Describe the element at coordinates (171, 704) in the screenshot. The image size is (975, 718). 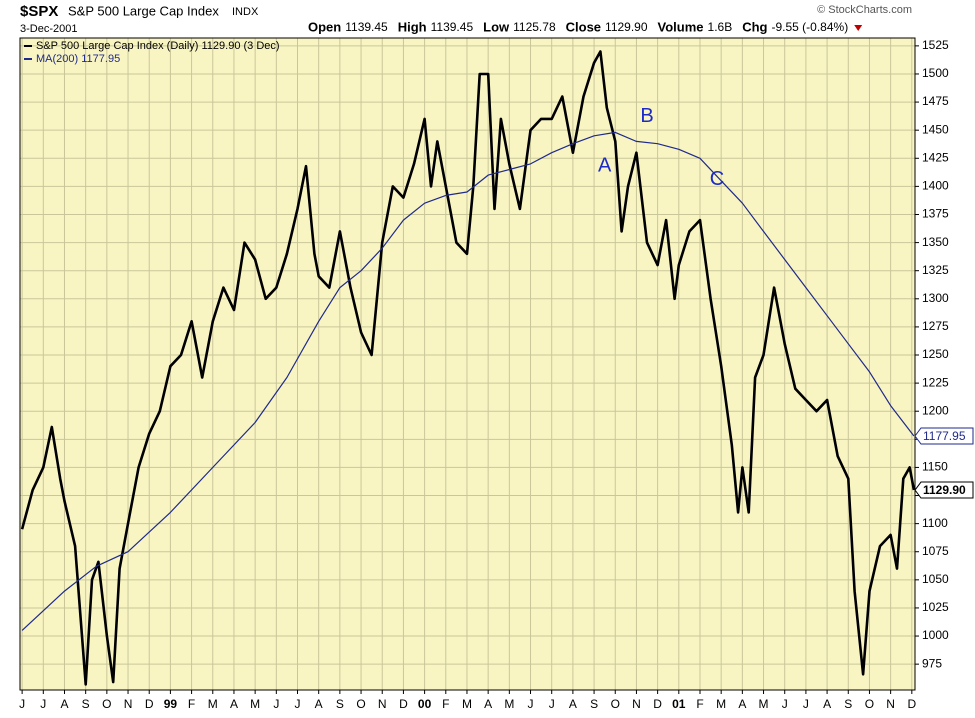
I see `x-tick-label: 99` at that location.